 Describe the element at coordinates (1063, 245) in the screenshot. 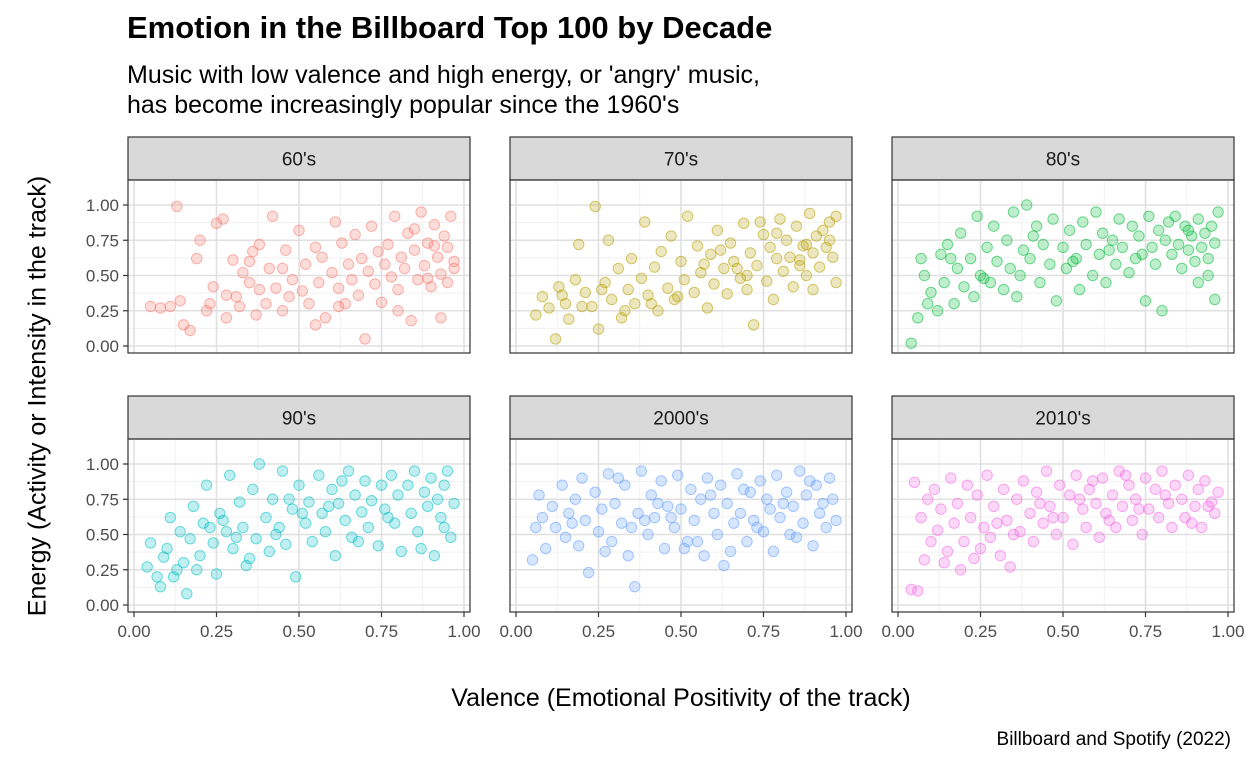

I see `facet-panel: 80's` at that location.